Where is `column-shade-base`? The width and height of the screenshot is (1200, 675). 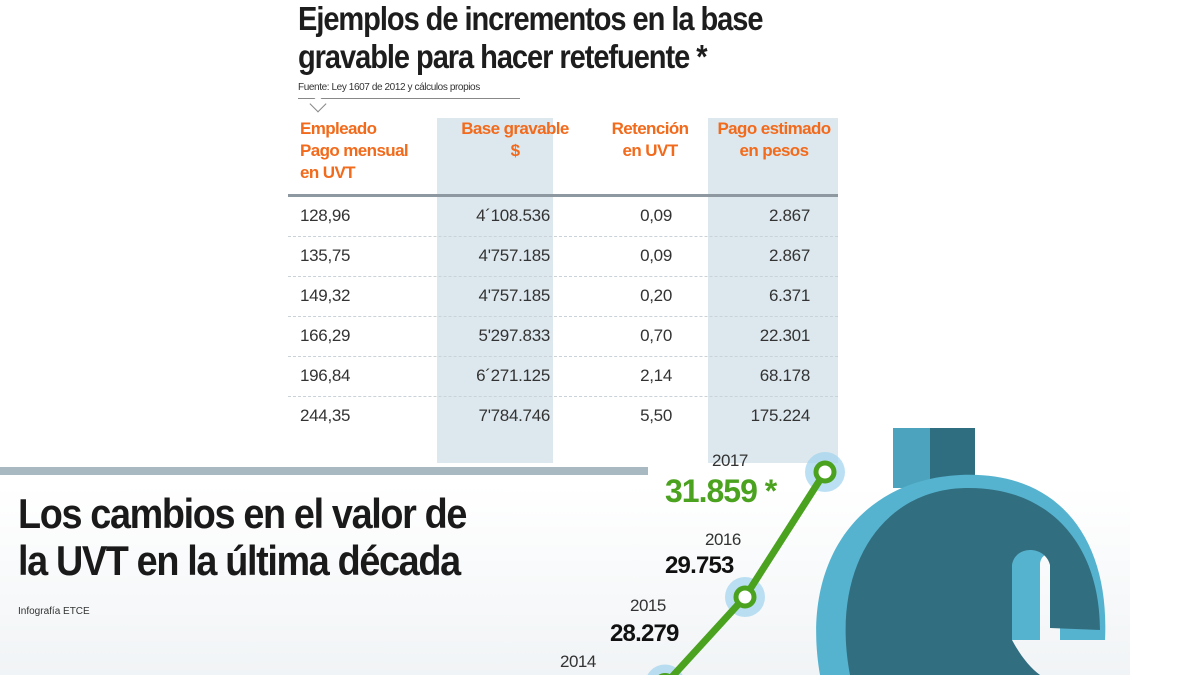
column-shade-base is located at coordinates (495, 290).